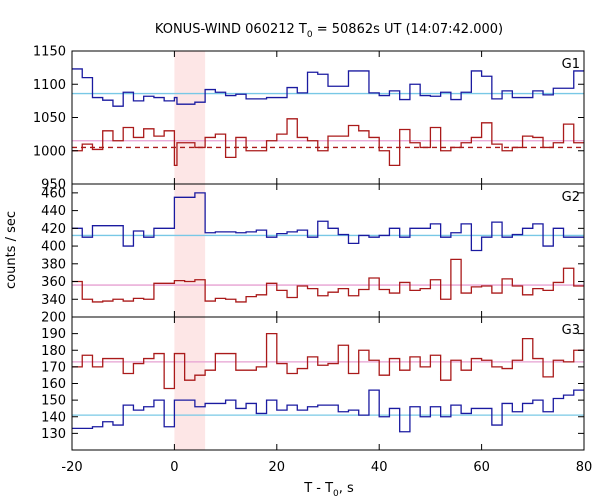 Image resolution: width=600 pixels, height=500 pixels. I want to click on y-tick-label: 140, so click(53, 417).